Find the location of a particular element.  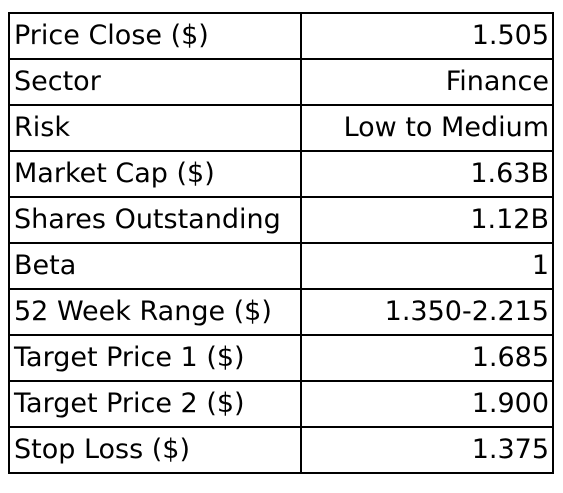

row-value-risk: Low to Medium is located at coordinates (427, 128).